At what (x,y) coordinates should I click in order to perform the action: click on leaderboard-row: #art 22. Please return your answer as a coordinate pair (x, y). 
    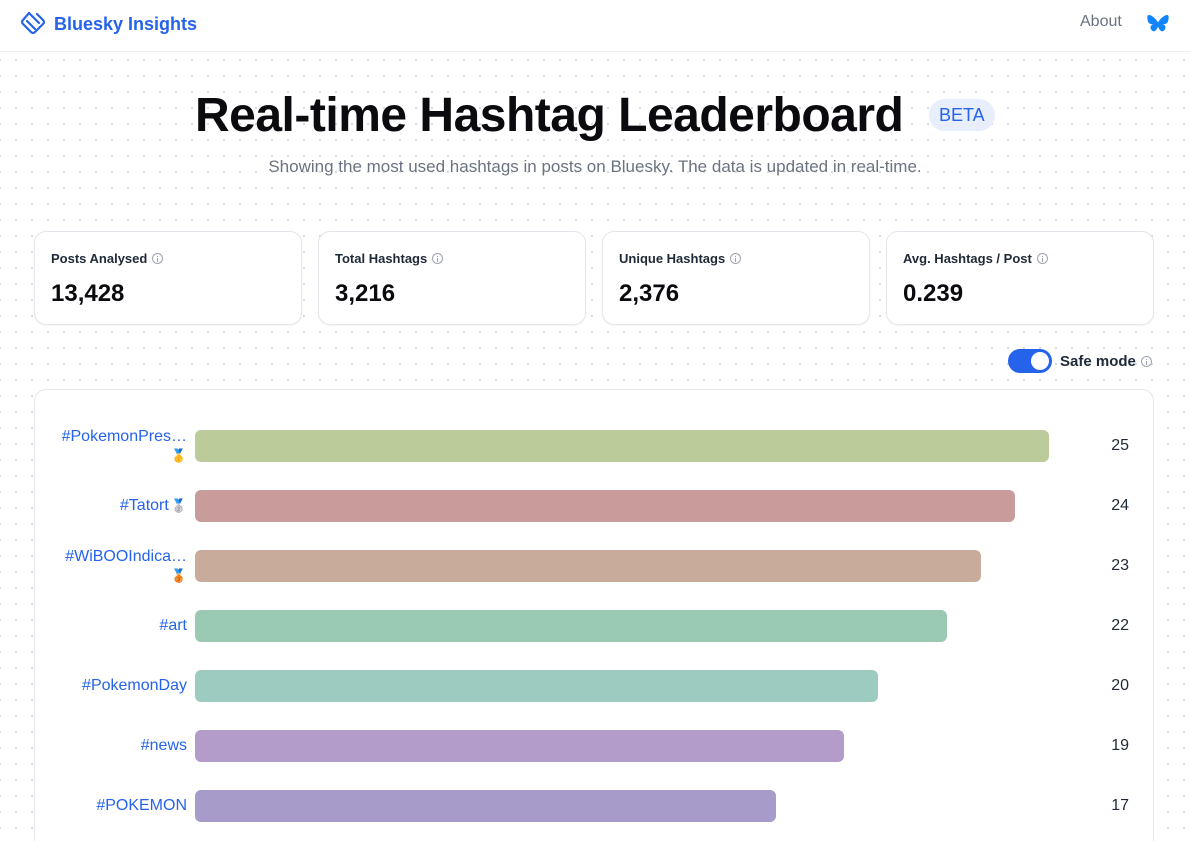
    Looking at the image, I should click on (595, 626).